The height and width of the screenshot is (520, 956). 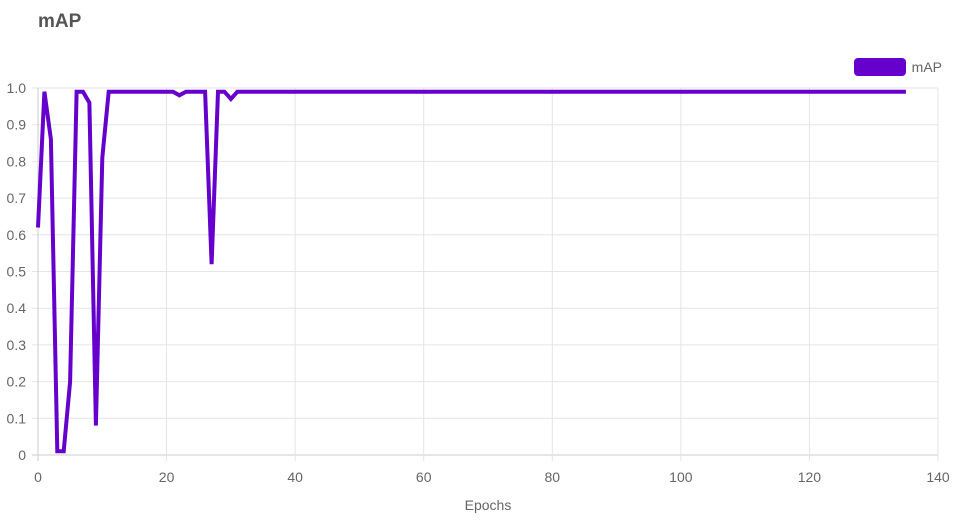 What do you see at coordinates (17, 125) in the screenshot?
I see `y-tick-label: 0.9` at bounding box center [17, 125].